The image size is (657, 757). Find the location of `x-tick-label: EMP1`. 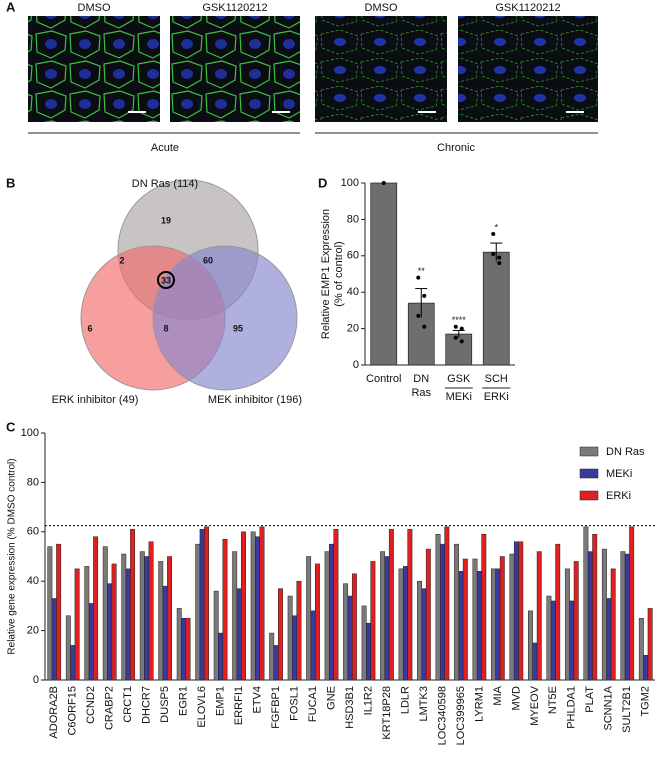

x-tick-label: EMP1 is located at coordinates (221, 701).